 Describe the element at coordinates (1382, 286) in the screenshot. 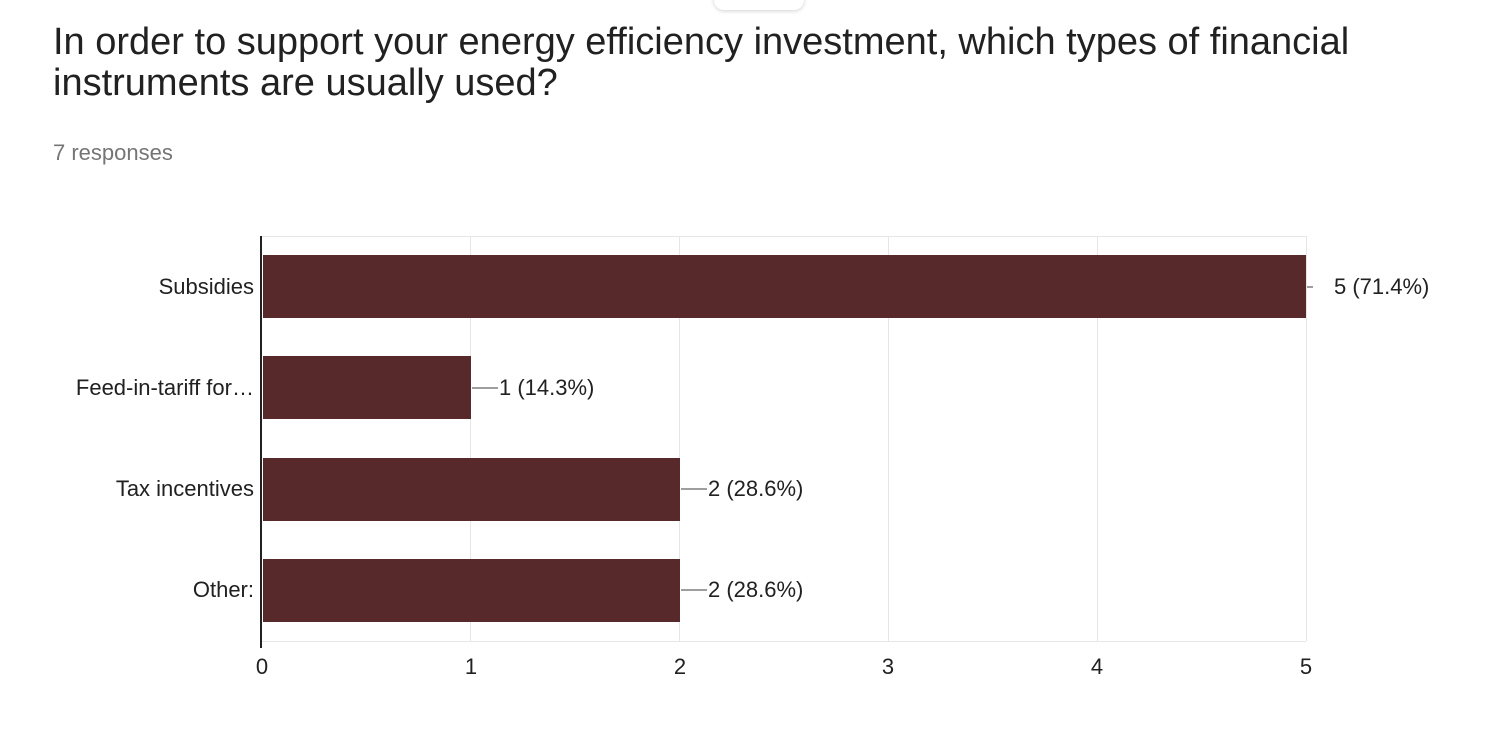

I see `bar-value-label: 5 (71.4%)` at that location.